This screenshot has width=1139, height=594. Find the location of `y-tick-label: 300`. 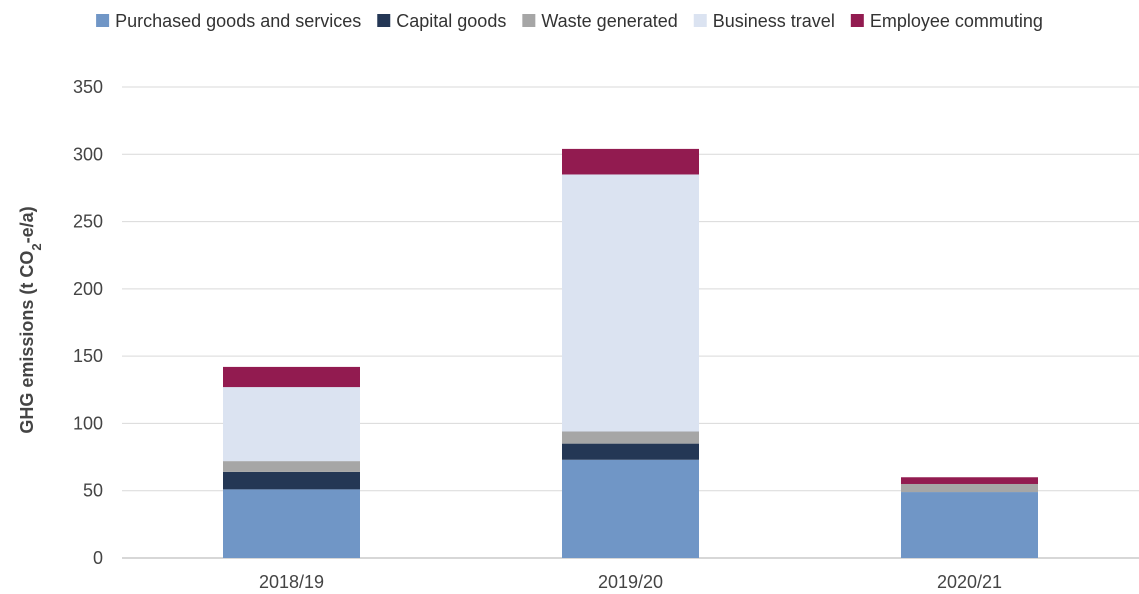

y-tick-label: 300 is located at coordinates (88, 154).